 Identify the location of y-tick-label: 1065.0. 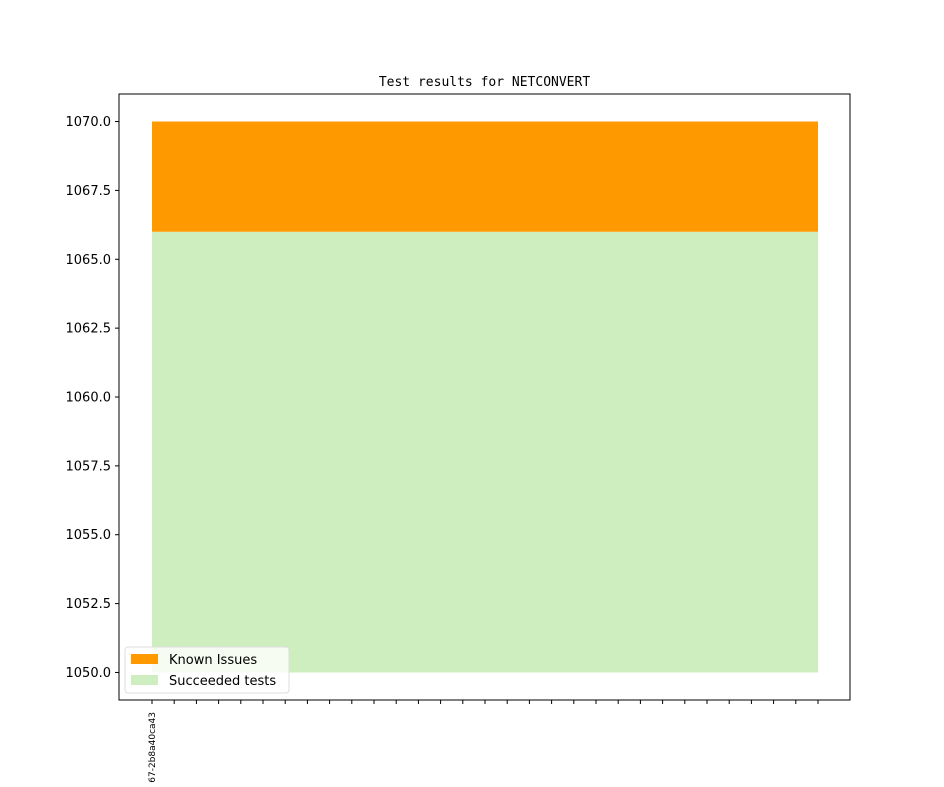
(89, 260).